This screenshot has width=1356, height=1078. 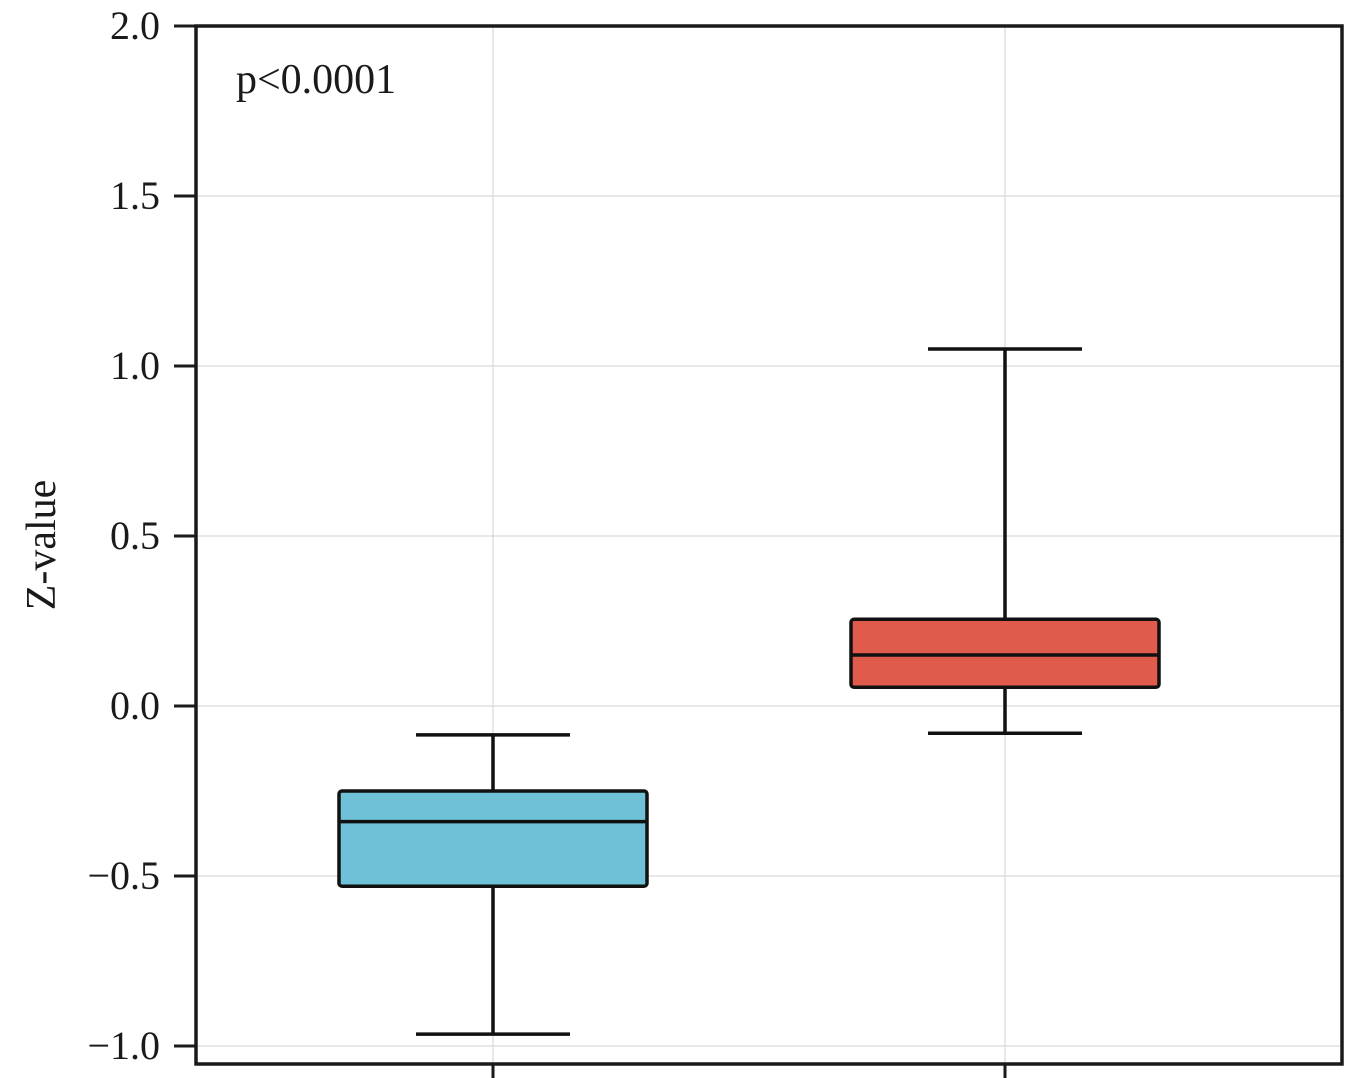 I want to click on y-tick-label: −0.5, so click(x=123, y=875).